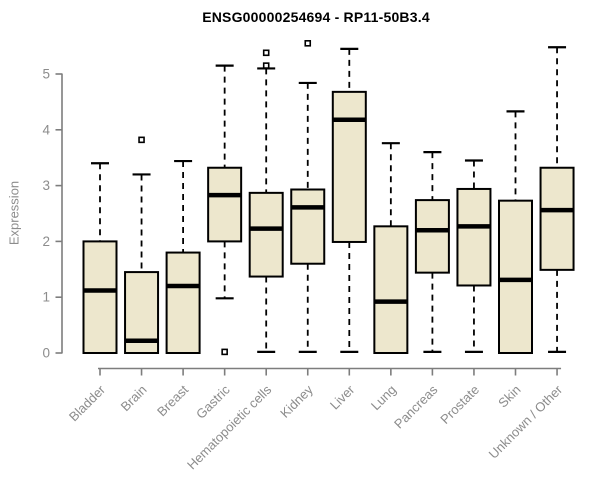 The height and width of the screenshot is (500, 600). What do you see at coordinates (383, 397) in the screenshot?
I see `category-label-lung: Lung` at bounding box center [383, 397].